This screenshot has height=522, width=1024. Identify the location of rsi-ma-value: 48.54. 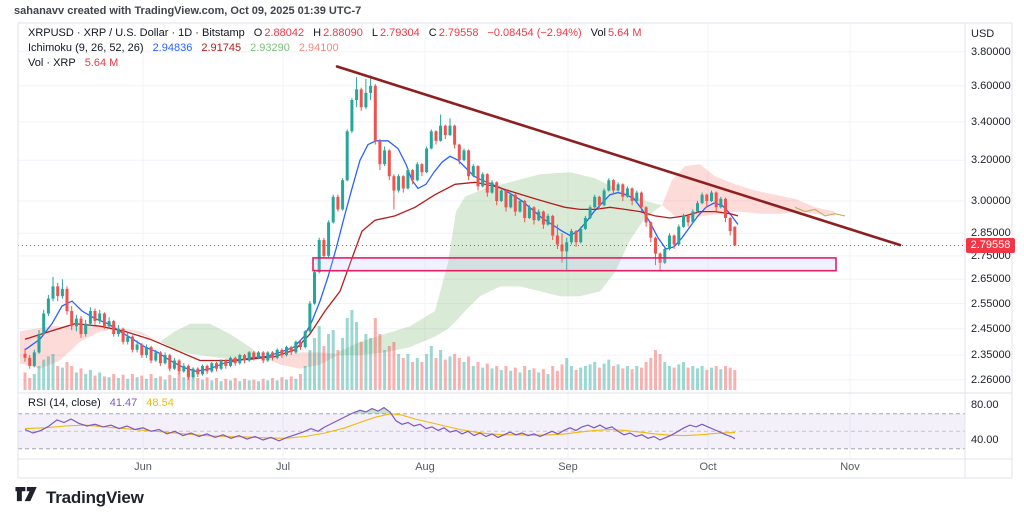
(160, 403).